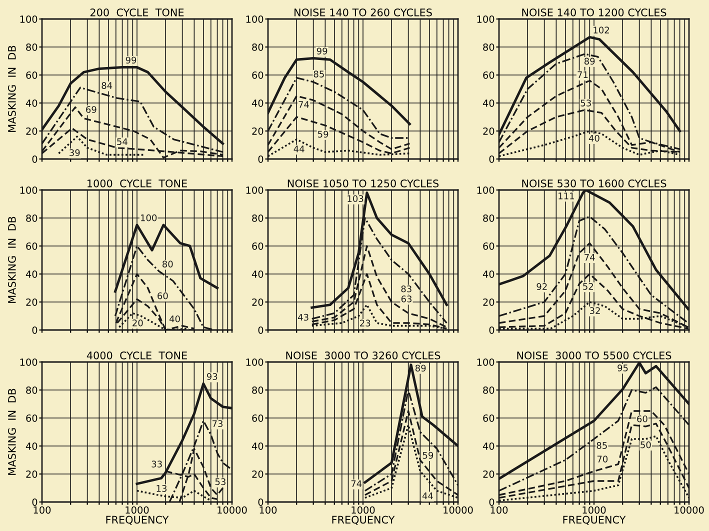 This screenshot has width=709, height=531. What do you see at coordinates (566, 196) in the screenshot?
I see `series-label: 111` at bounding box center [566, 196].